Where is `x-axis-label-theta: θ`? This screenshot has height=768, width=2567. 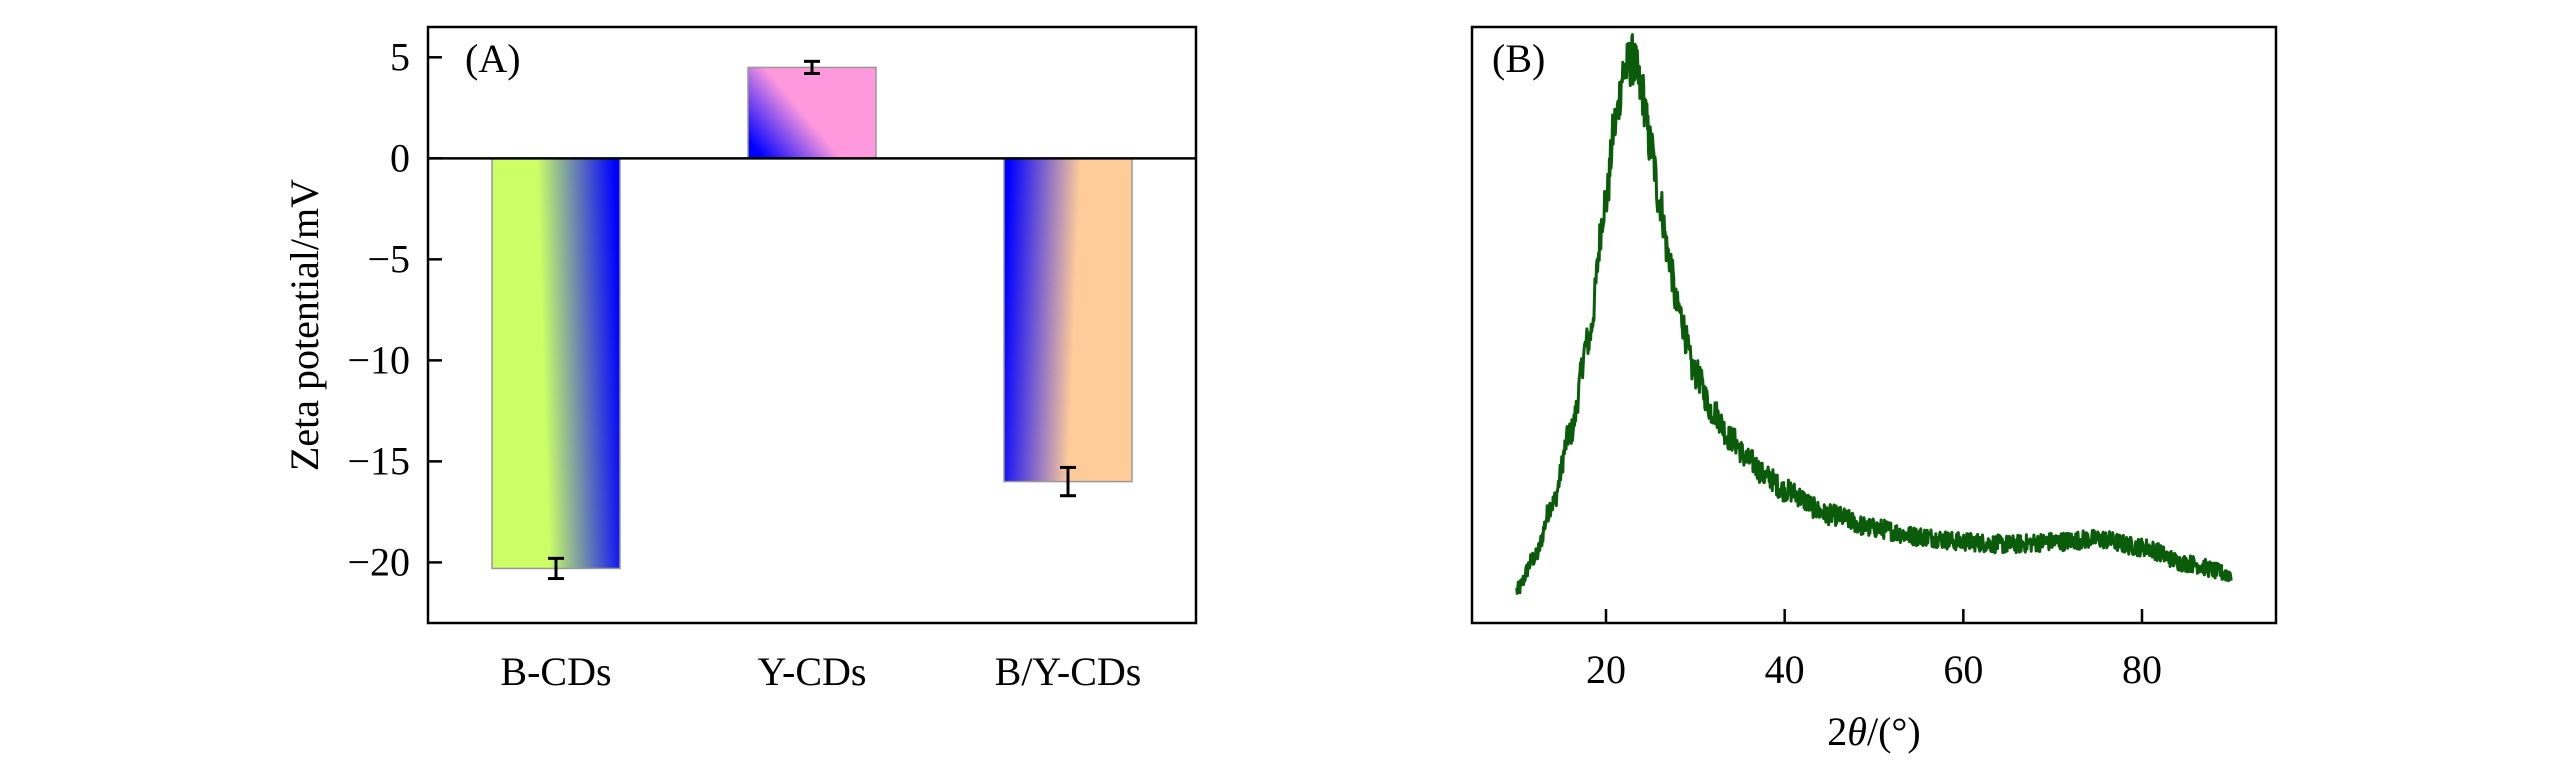
x-axis-label-theta: θ is located at coordinates (1857, 731).